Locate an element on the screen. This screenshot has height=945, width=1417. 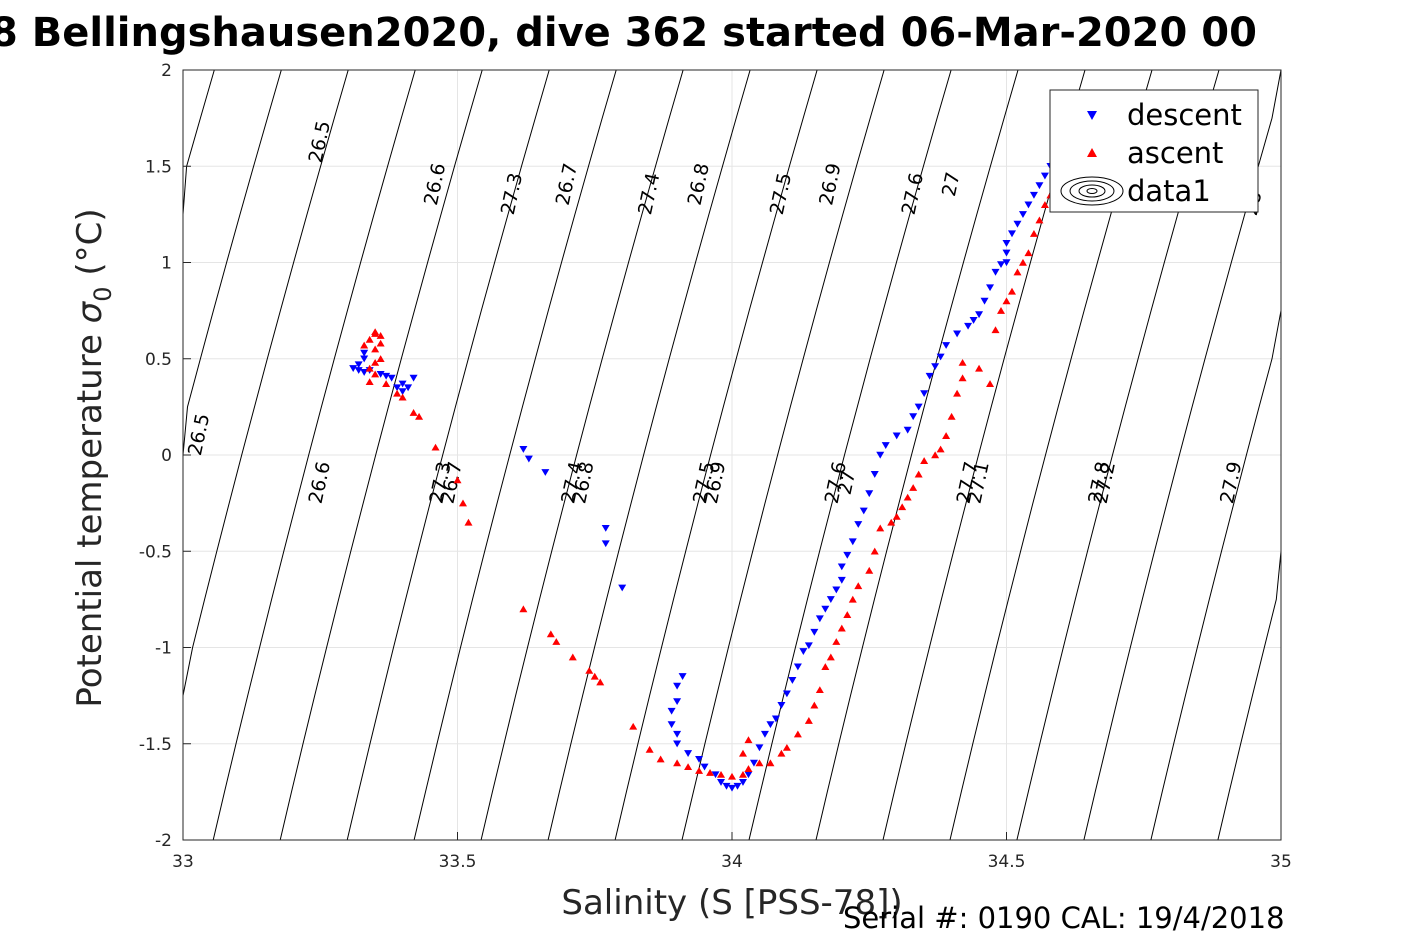
isopycnal-label: 27.5 is located at coordinates (781, 194).